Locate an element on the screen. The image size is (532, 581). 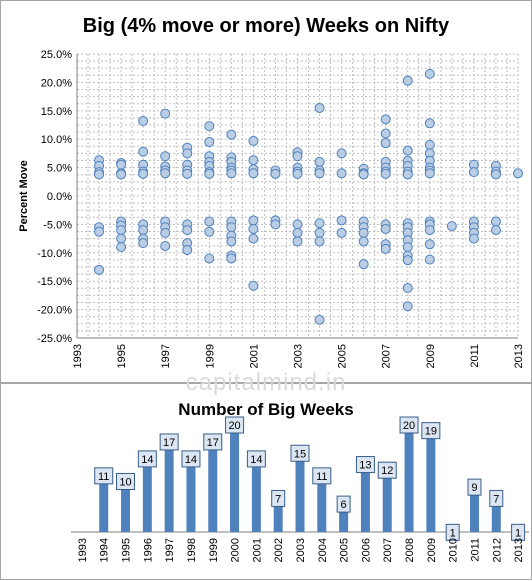
x-tick-label: 1994 is located at coordinates (105, 550).